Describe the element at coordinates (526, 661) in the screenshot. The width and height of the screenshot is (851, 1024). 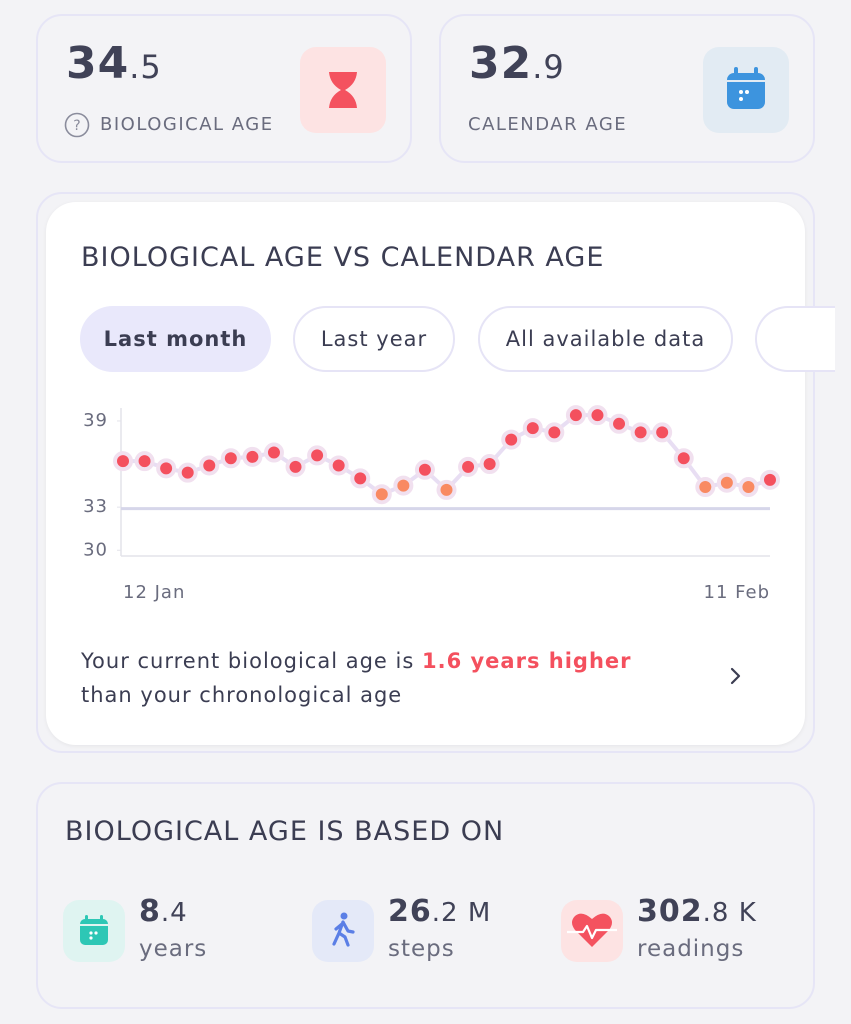
I see `summary-highlight: 1.6 years higher` at that location.